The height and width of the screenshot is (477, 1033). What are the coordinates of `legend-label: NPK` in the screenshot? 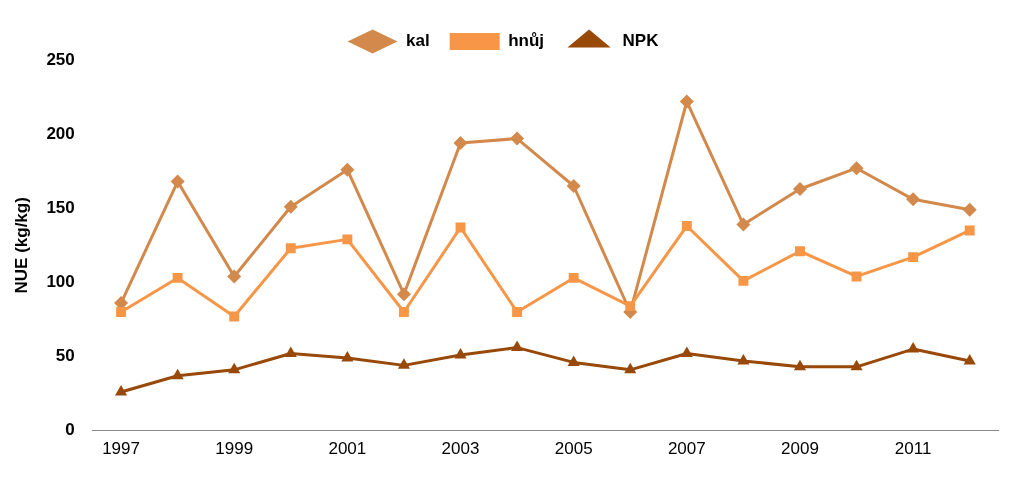 It's located at (641, 41).